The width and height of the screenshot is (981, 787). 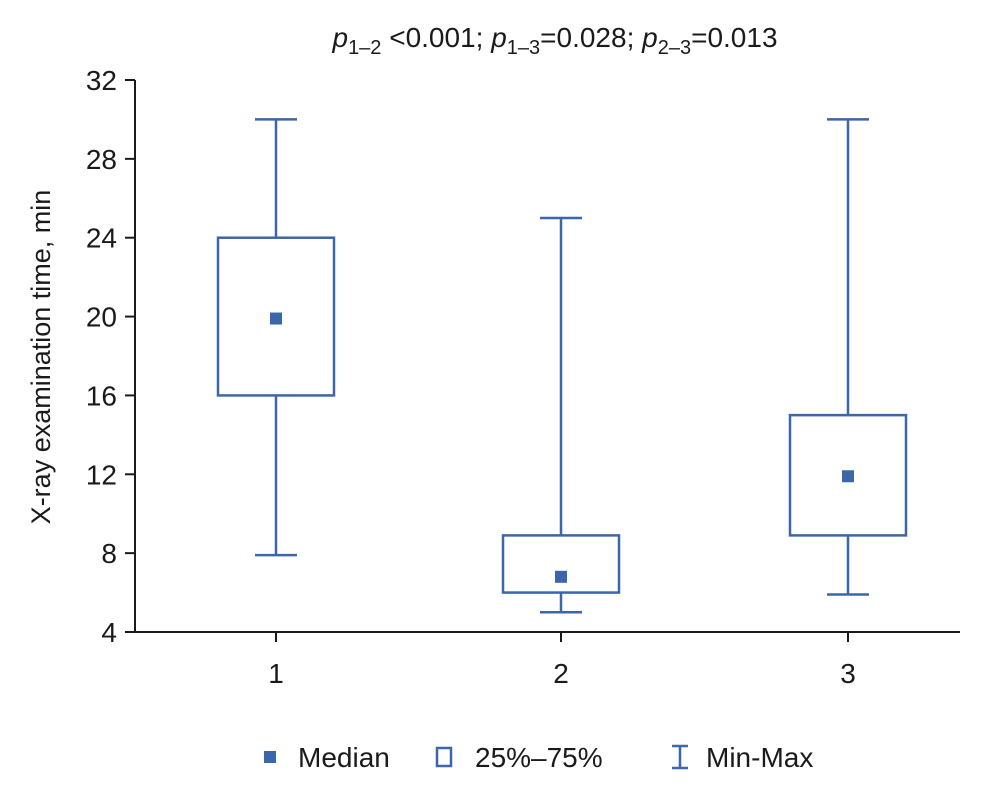 What do you see at coordinates (444, 757) in the screenshot?
I see `legend-box-icon` at bounding box center [444, 757].